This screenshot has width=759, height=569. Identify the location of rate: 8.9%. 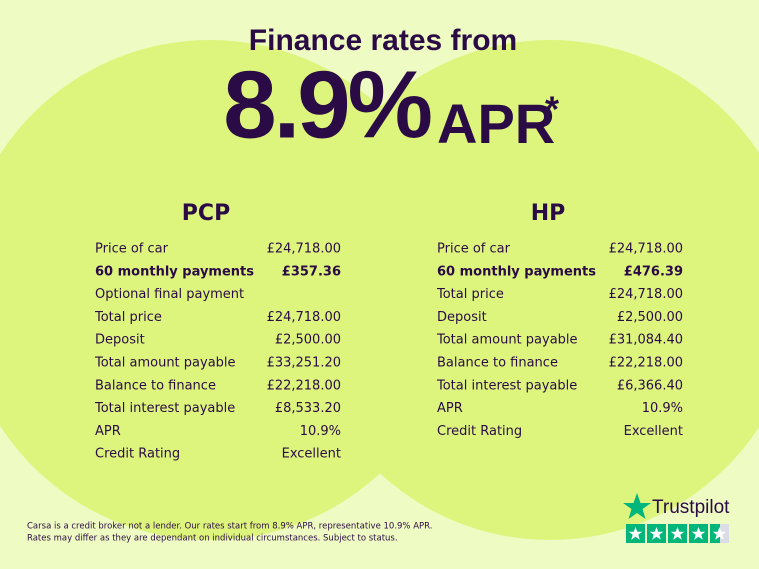
(326, 104).